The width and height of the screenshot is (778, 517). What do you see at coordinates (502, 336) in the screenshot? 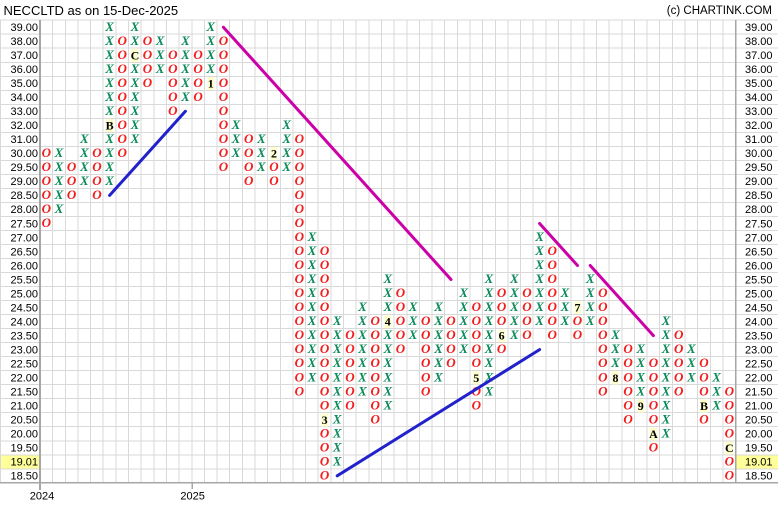
I see `svg-text: 6` at bounding box center [502, 336].